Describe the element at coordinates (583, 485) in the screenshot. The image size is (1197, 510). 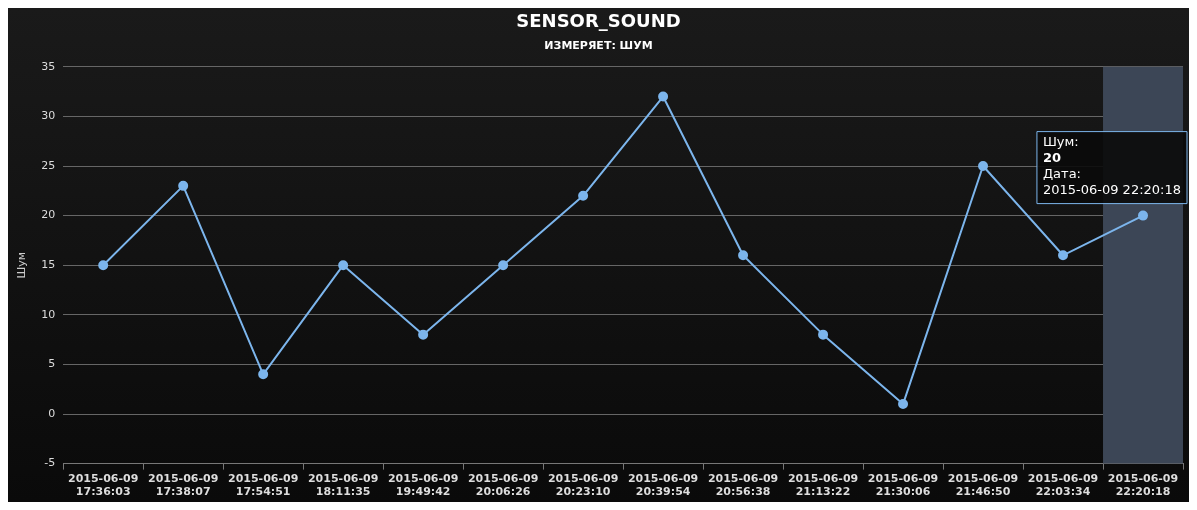
I see `x-tick-label: 2015-06-09 20:23:10` at that location.